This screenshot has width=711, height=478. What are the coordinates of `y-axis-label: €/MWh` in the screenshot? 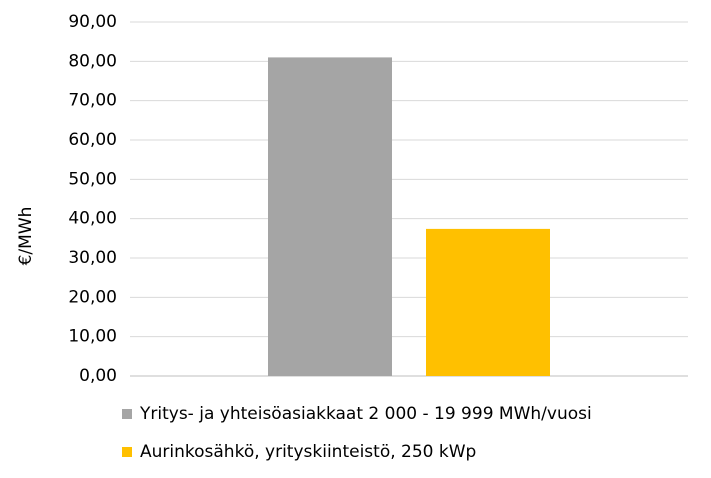 It's located at (26, 236).